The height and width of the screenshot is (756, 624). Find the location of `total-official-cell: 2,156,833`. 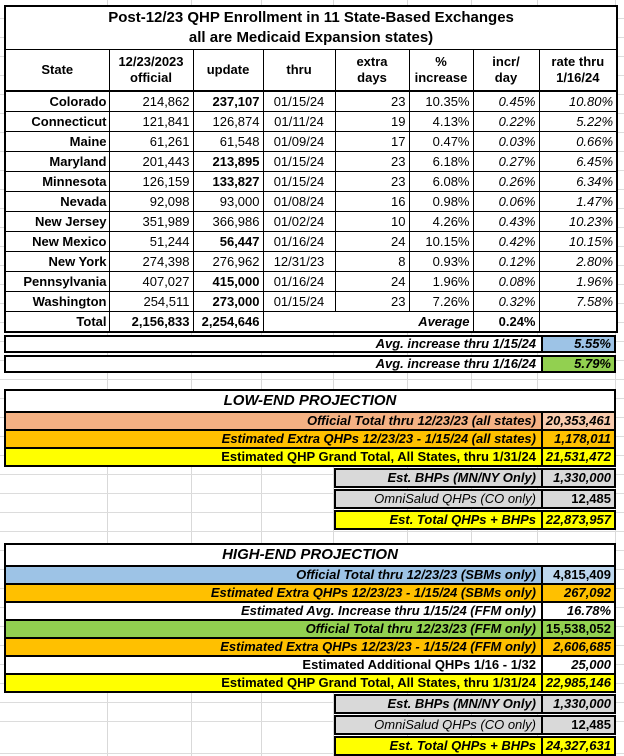

total-official-cell: 2,156,833 is located at coordinates (151, 322).